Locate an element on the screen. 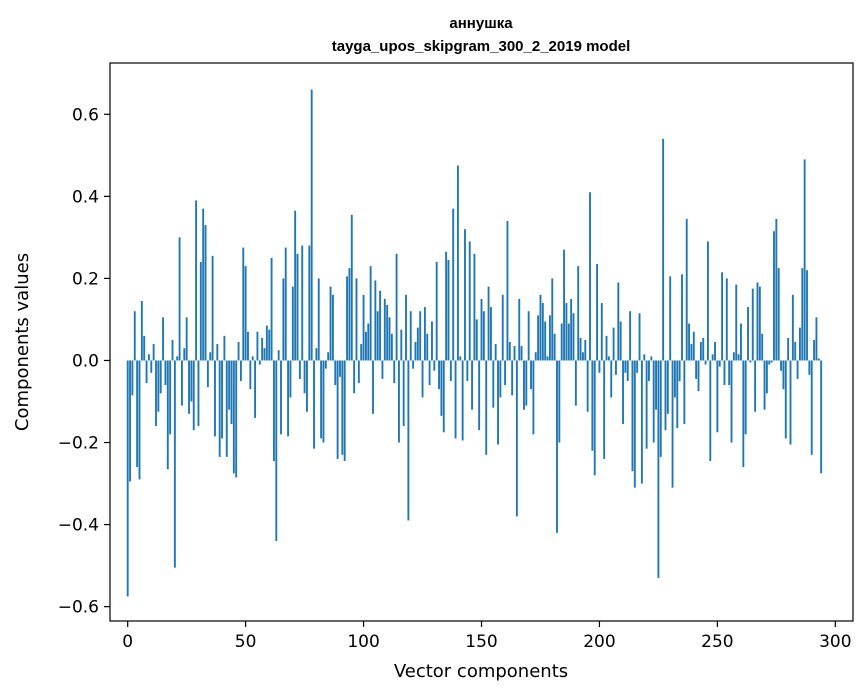 This screenshot has width=867, height=700. x-tick-label: 0 is located at coordinates (127, 642).